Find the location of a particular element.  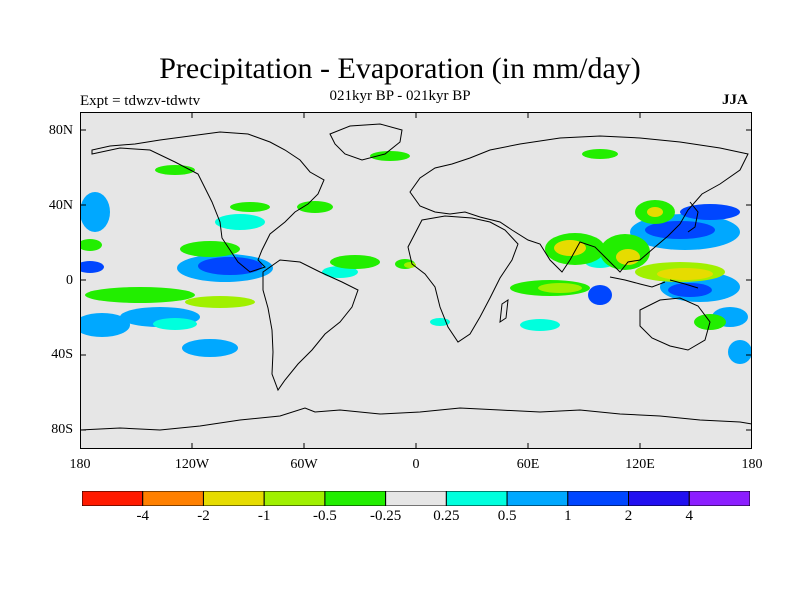

colorbar-label: -4 is located at coordinates (142, 516).